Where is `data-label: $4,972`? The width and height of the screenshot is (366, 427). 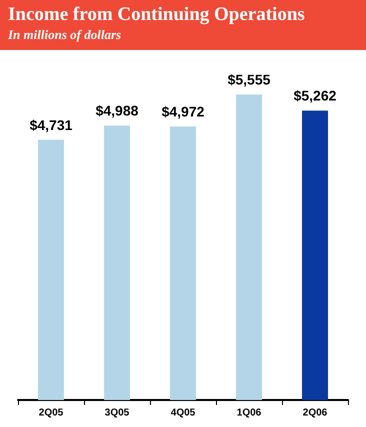
data-label: $4,972 is located at coordinates (183, 112).